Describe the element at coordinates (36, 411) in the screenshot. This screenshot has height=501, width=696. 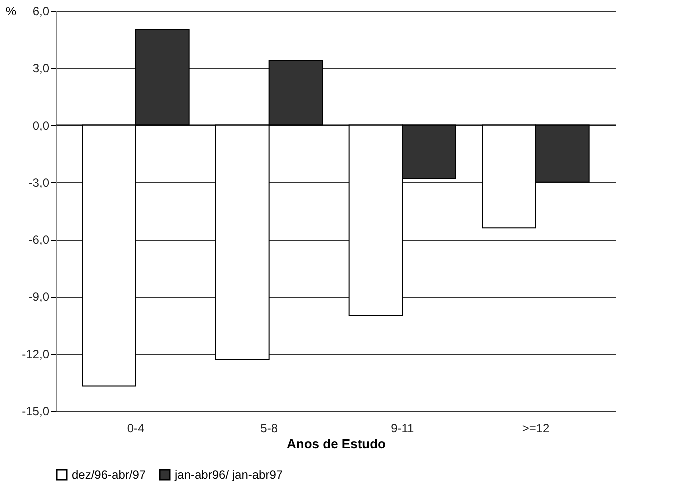
I see `y-tick-label: -15,0` at that location.